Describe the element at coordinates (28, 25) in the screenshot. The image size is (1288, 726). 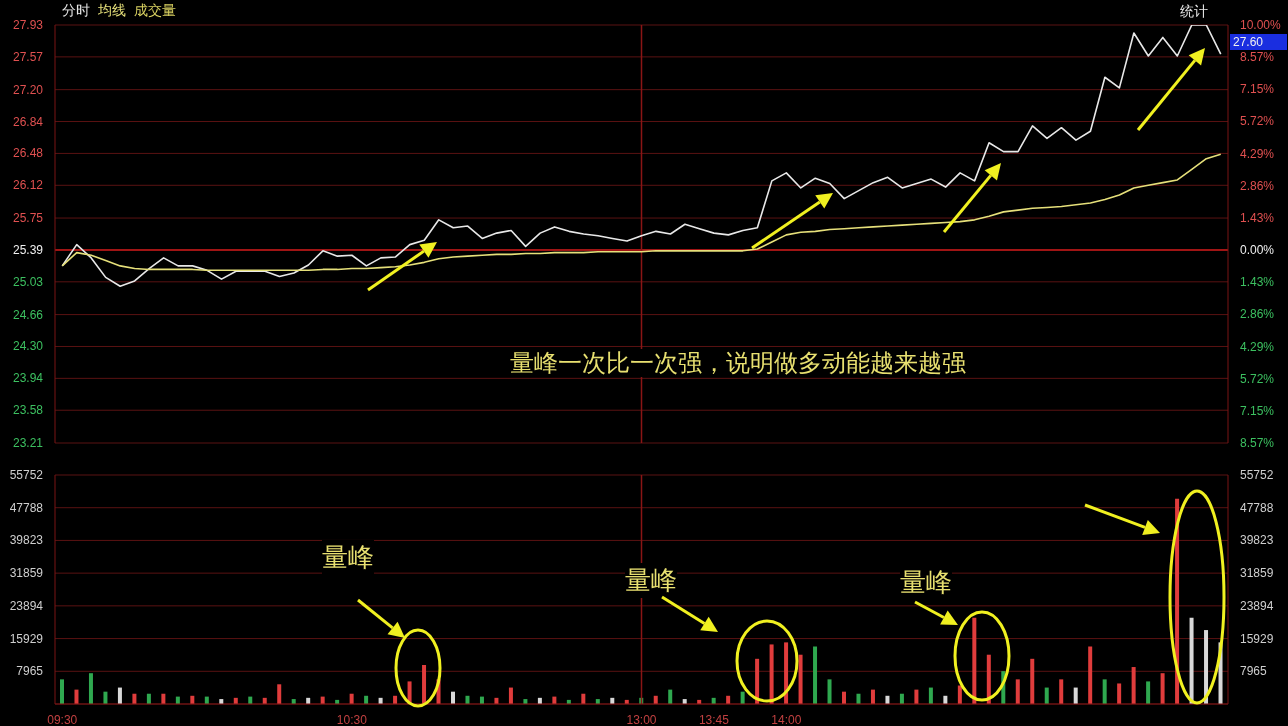
I see `y-tick-label: 27.93` at that location.